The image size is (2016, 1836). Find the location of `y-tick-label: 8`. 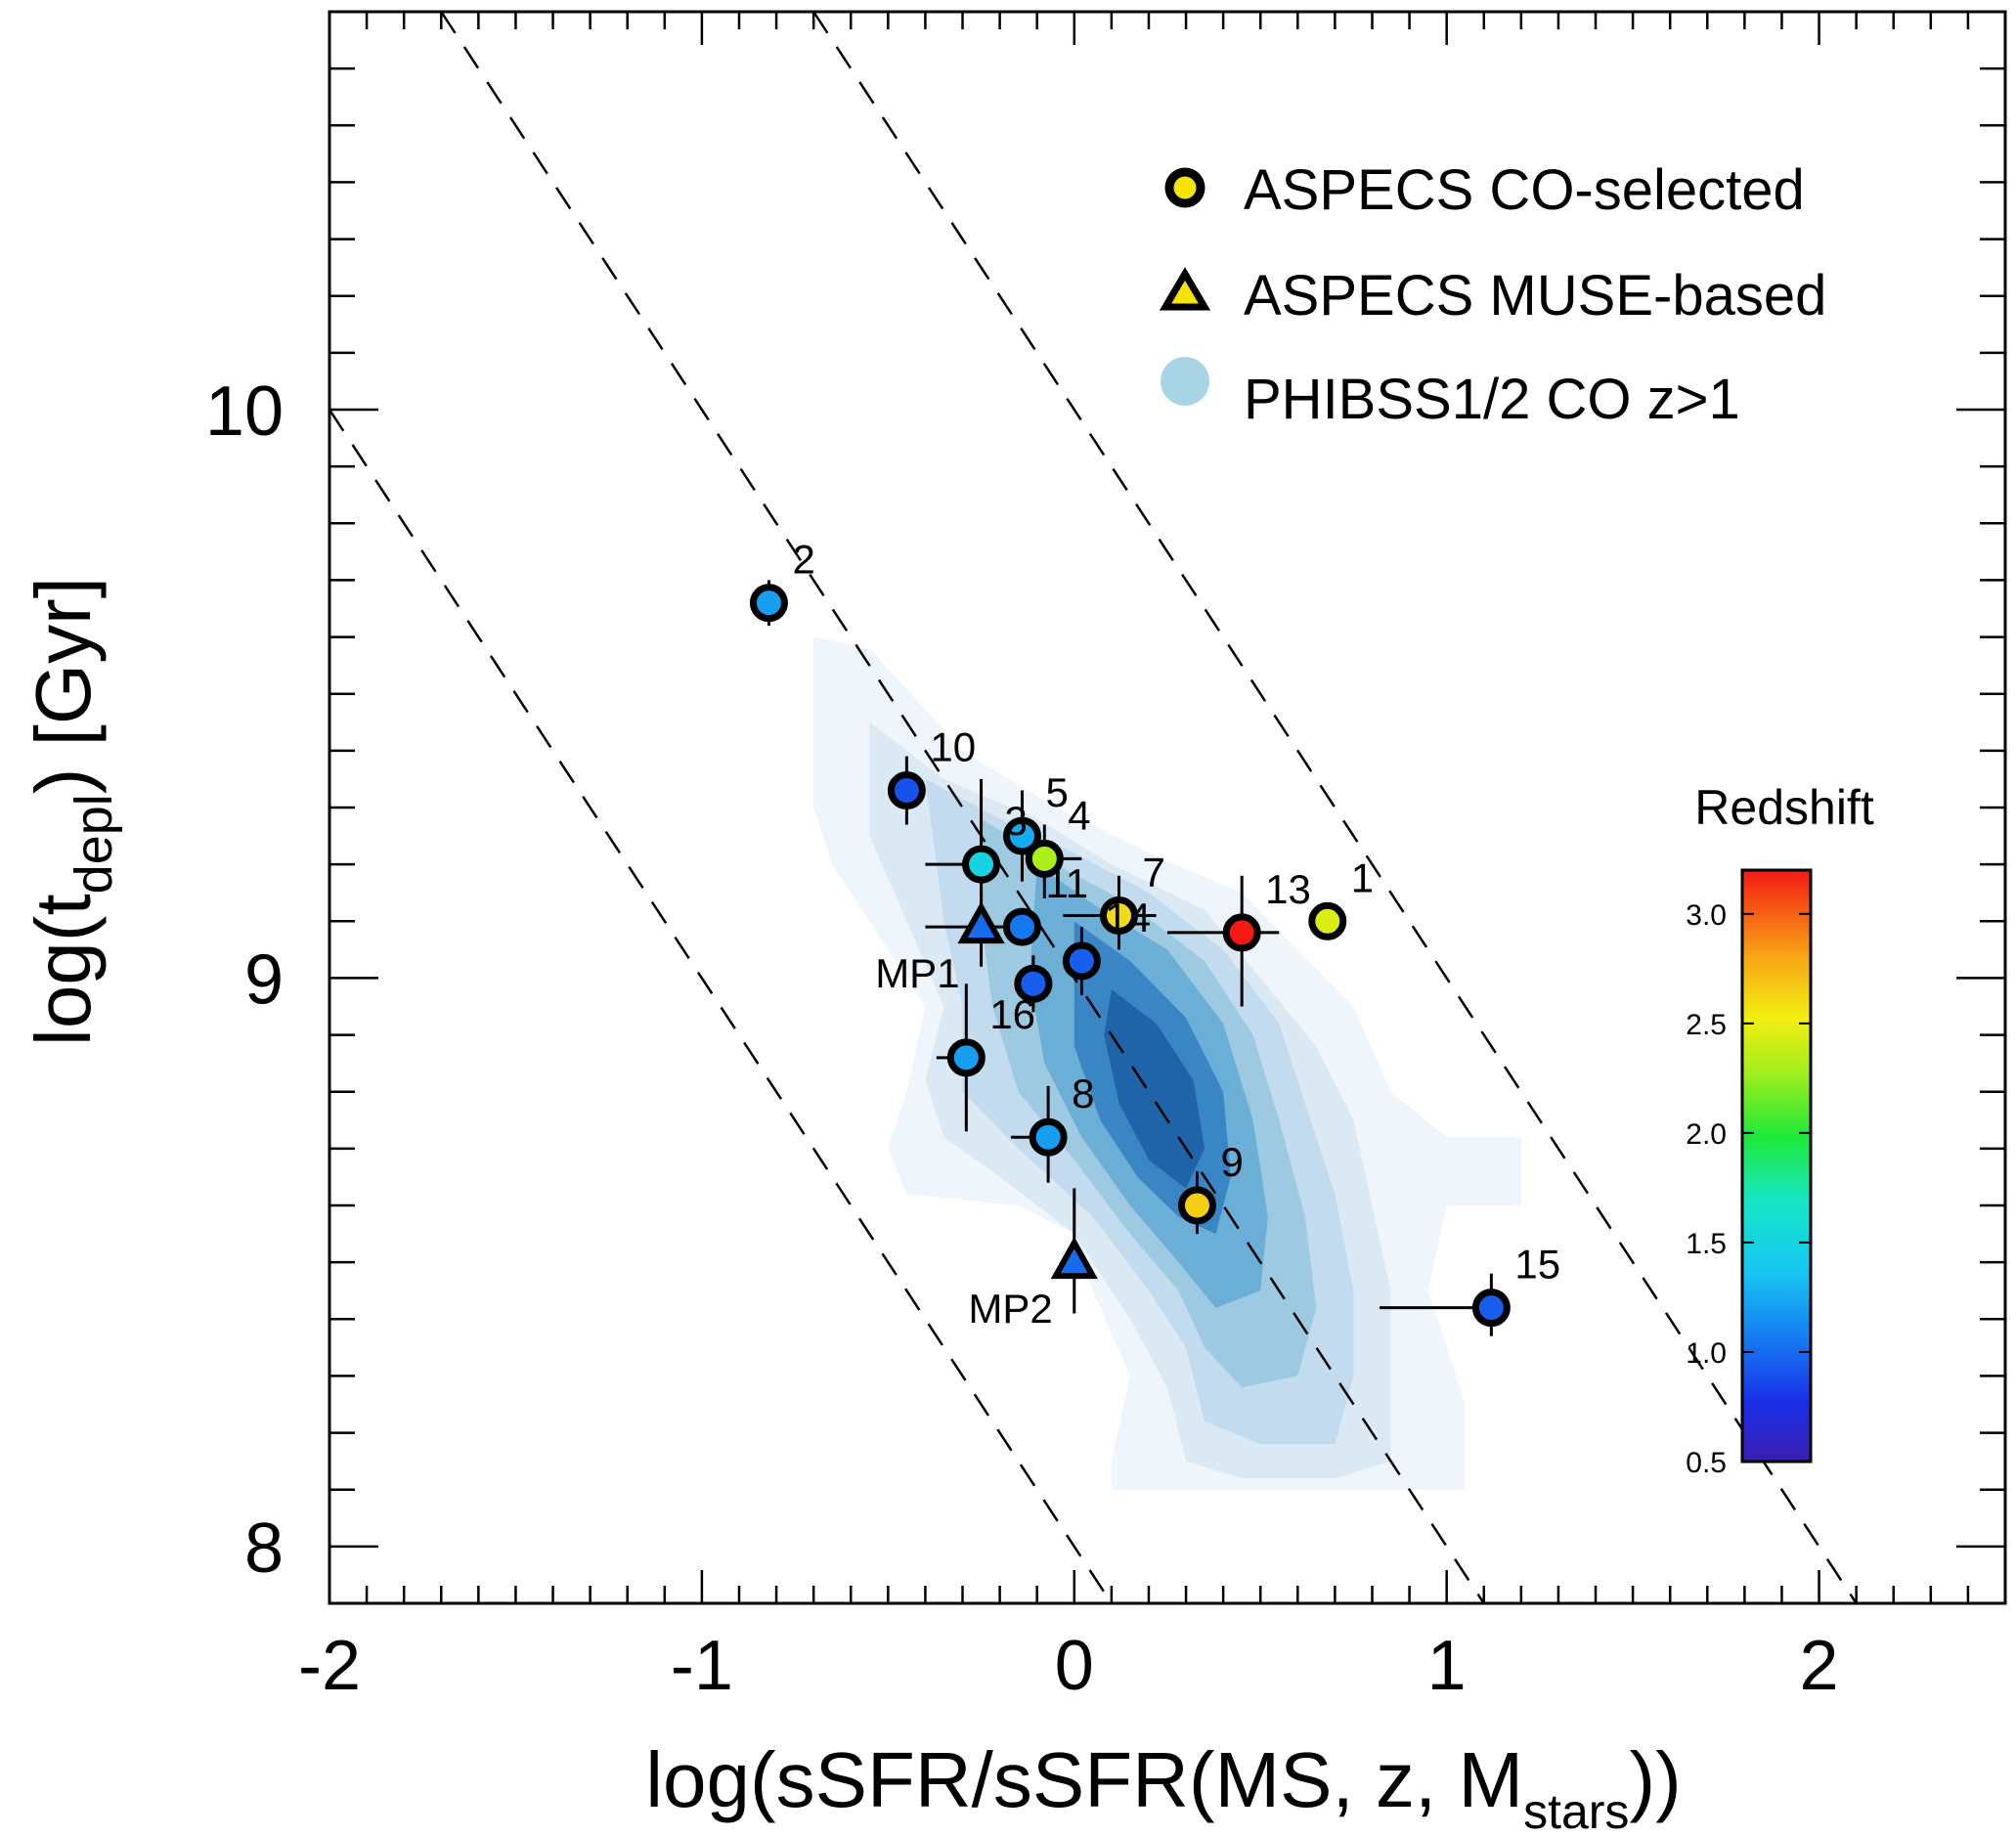

y-tick-label: 8 is located at coordinates (264, 1548).